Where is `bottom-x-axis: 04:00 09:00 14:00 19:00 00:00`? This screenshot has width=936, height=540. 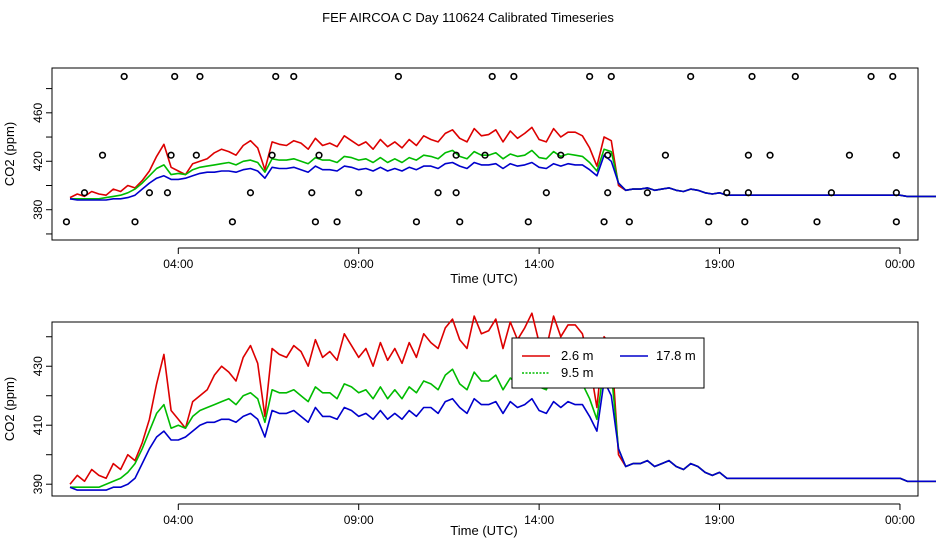 bottom-x-axis: 04:00 09:00 14:00 19:00 00:00 is located at coordinates (539, 515).